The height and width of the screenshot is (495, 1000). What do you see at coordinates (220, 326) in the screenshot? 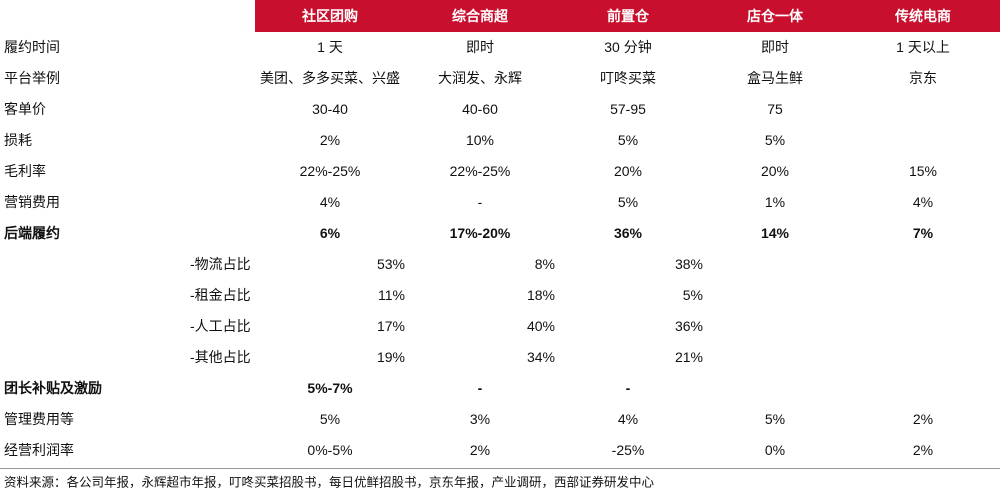
I see `sub-row-label: -人工占比` at bounding box center [220, 326].